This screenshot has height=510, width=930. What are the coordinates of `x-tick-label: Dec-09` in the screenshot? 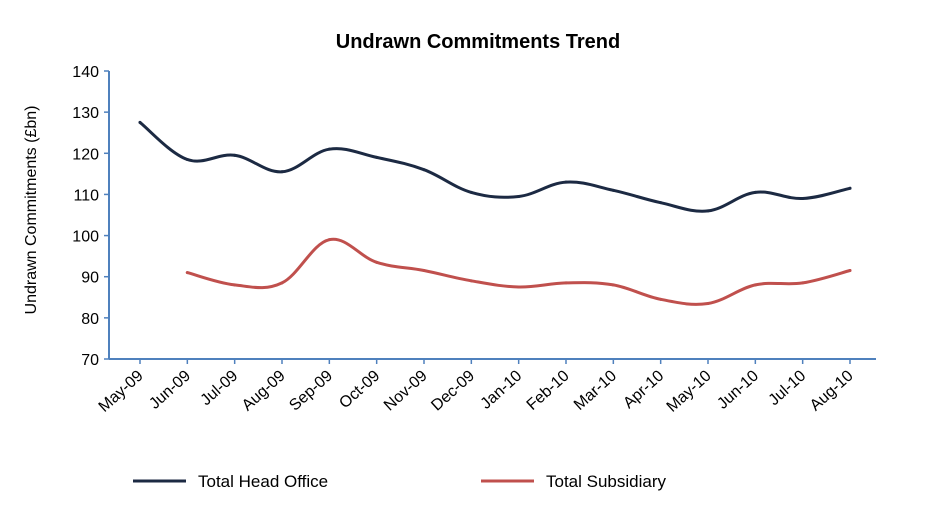 It's located at (453, 390).